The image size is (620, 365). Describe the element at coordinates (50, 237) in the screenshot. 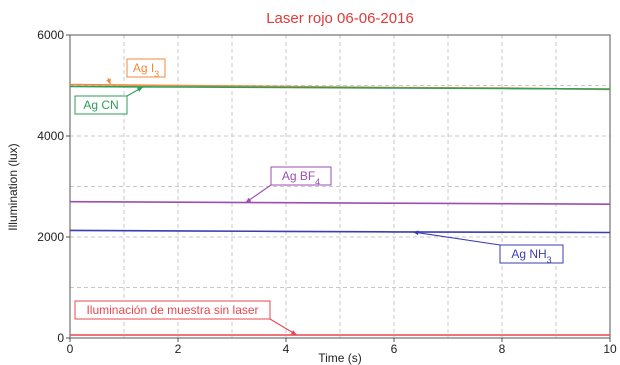

I see `y-tick-label: 2000` at that location.